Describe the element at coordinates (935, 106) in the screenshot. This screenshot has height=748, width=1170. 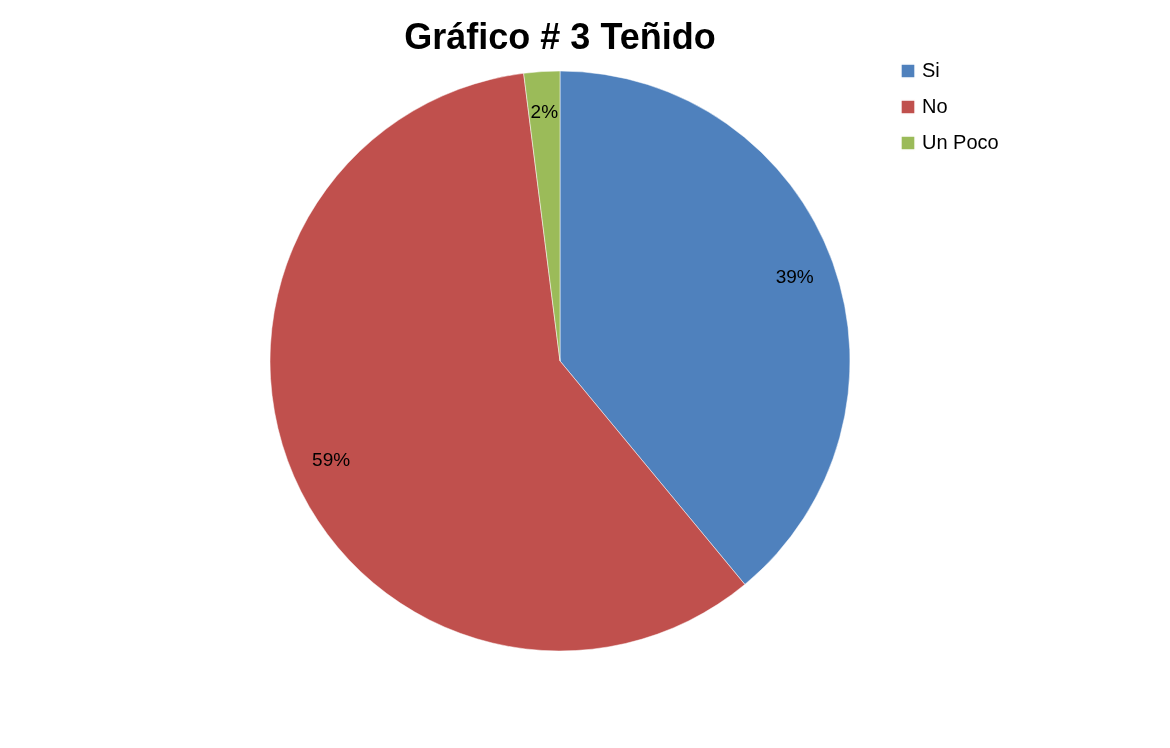
I see `legend-label: No` at that location.